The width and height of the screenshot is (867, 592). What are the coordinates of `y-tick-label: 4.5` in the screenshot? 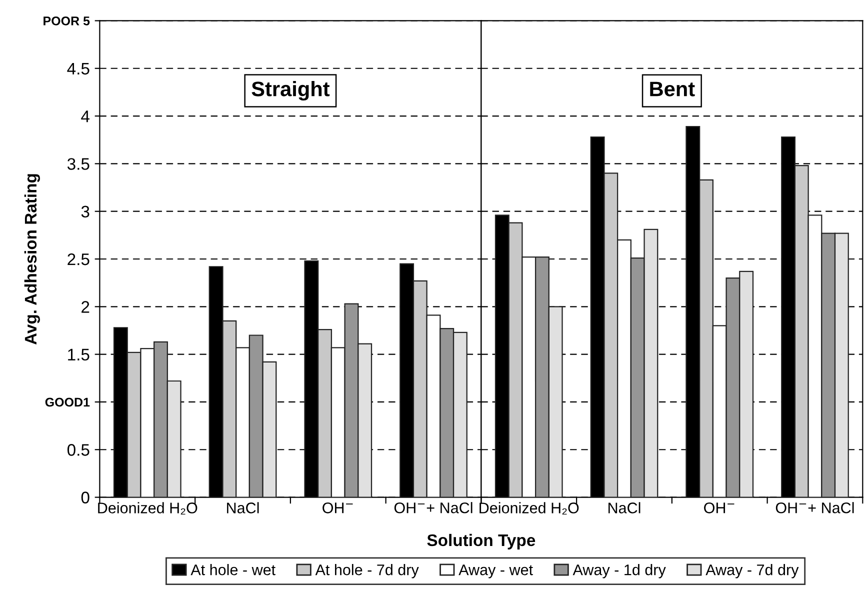 It's located at (78, 68).